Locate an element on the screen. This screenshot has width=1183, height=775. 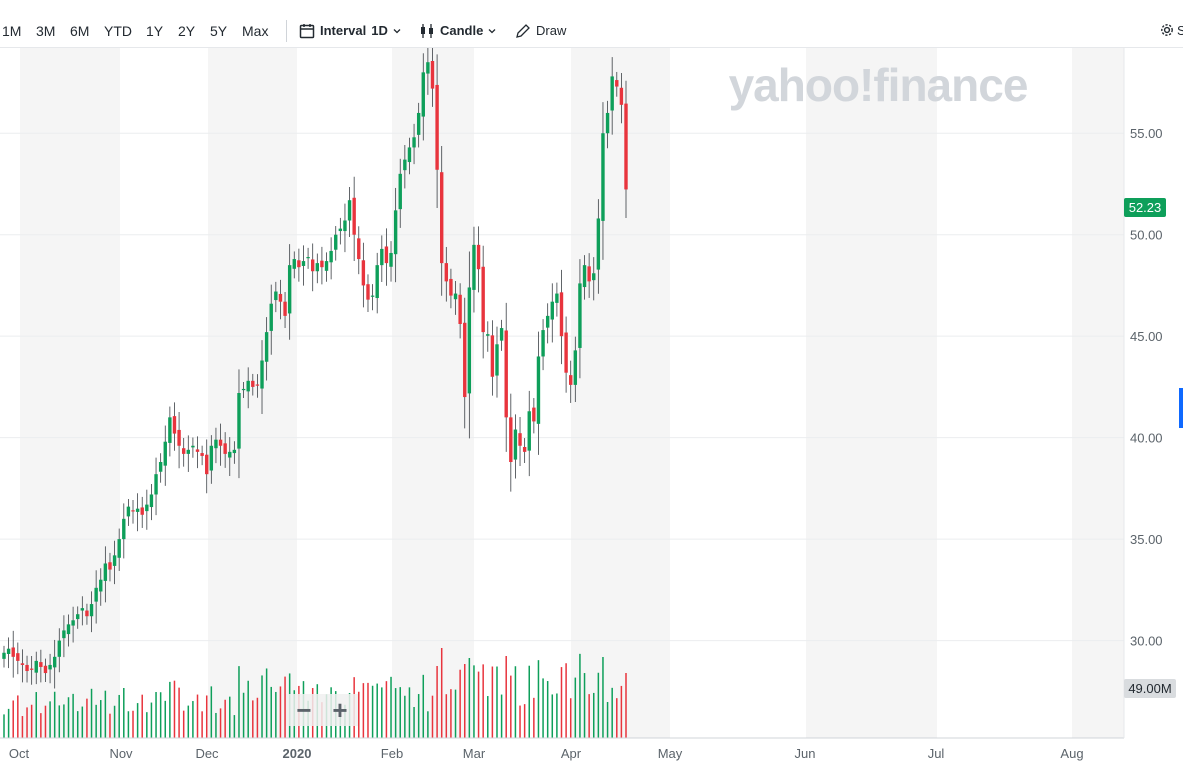
x-tick-label: Jun is located at coordinates (805, 753).